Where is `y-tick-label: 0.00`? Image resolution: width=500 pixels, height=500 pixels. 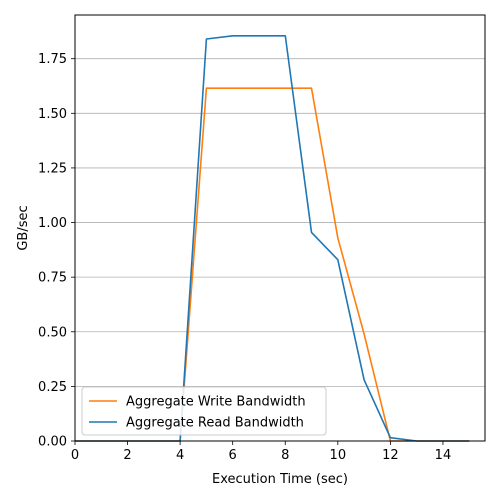
y-tick-label: 0.00 is located at coordinates (52, 442).